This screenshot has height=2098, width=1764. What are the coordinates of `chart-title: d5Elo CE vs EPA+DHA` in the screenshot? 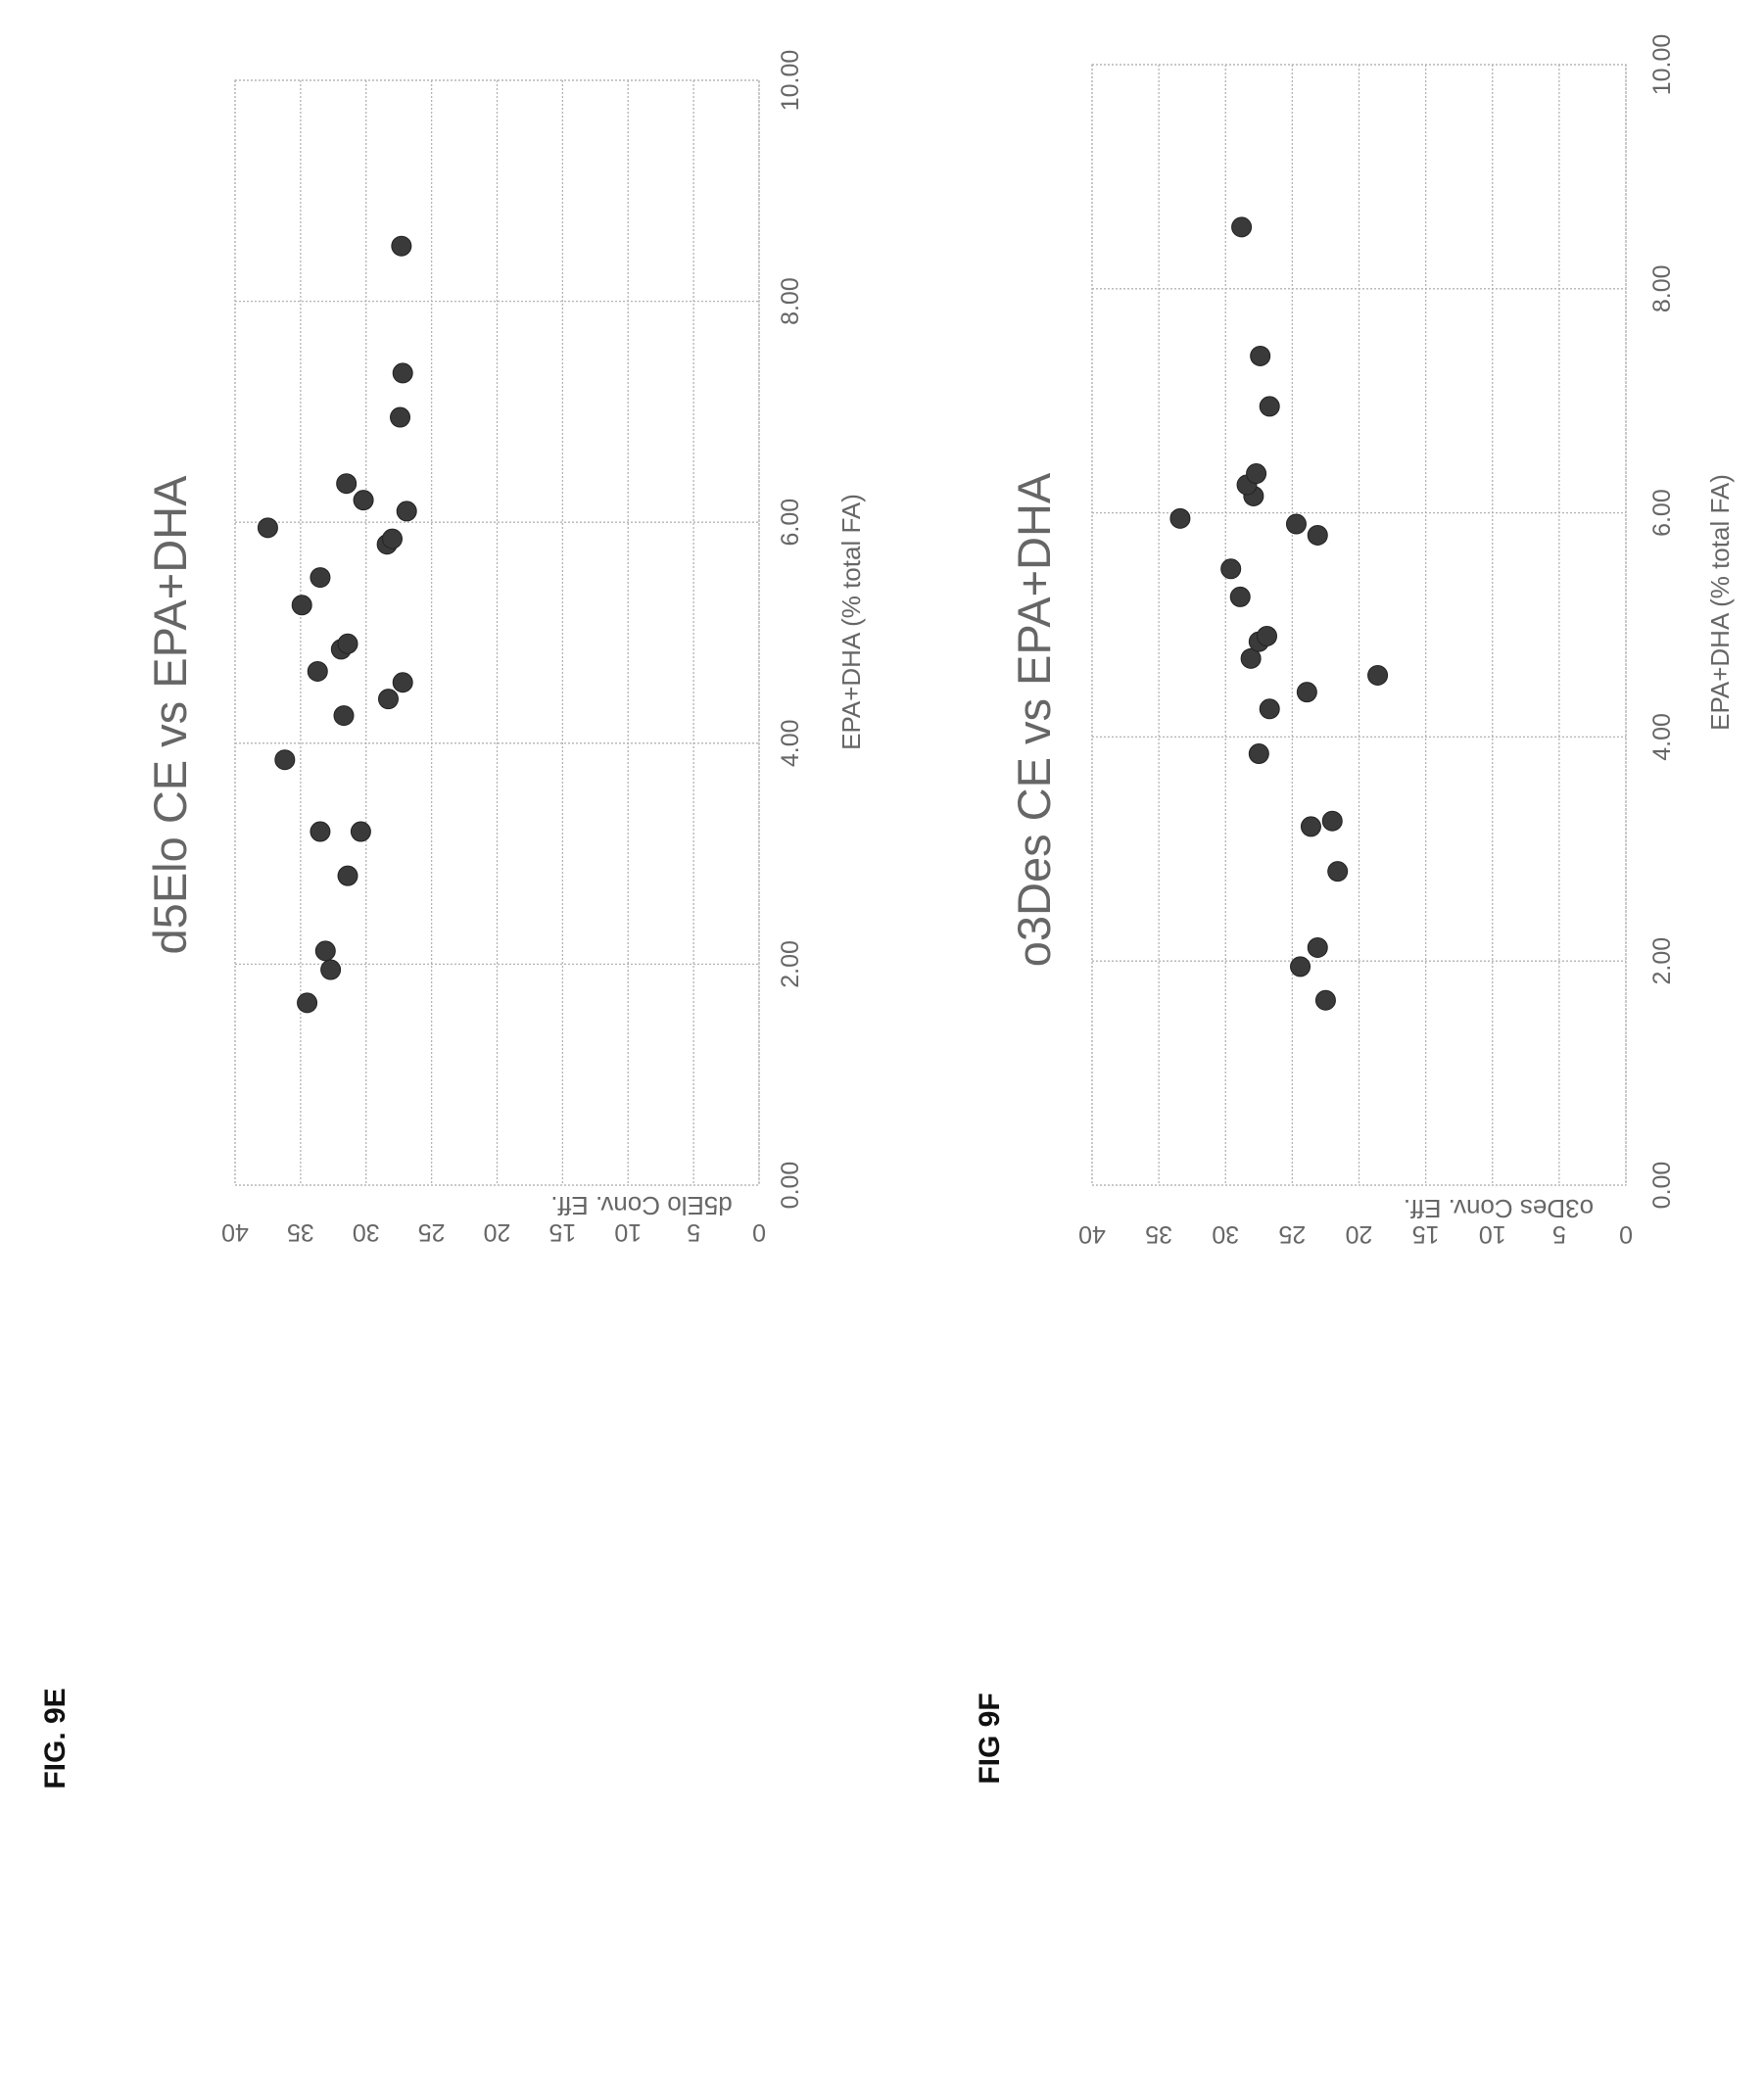 It's located at (170, 715).